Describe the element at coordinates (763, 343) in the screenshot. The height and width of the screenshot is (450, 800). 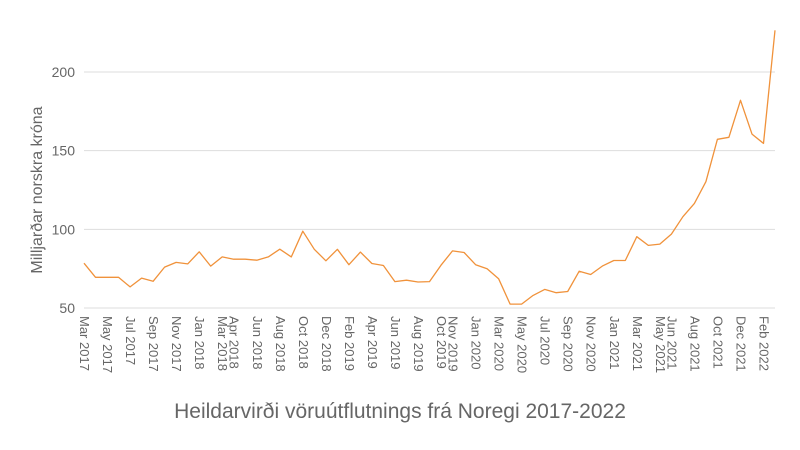
I see `x-tick-label: Feb 2022` at that location.